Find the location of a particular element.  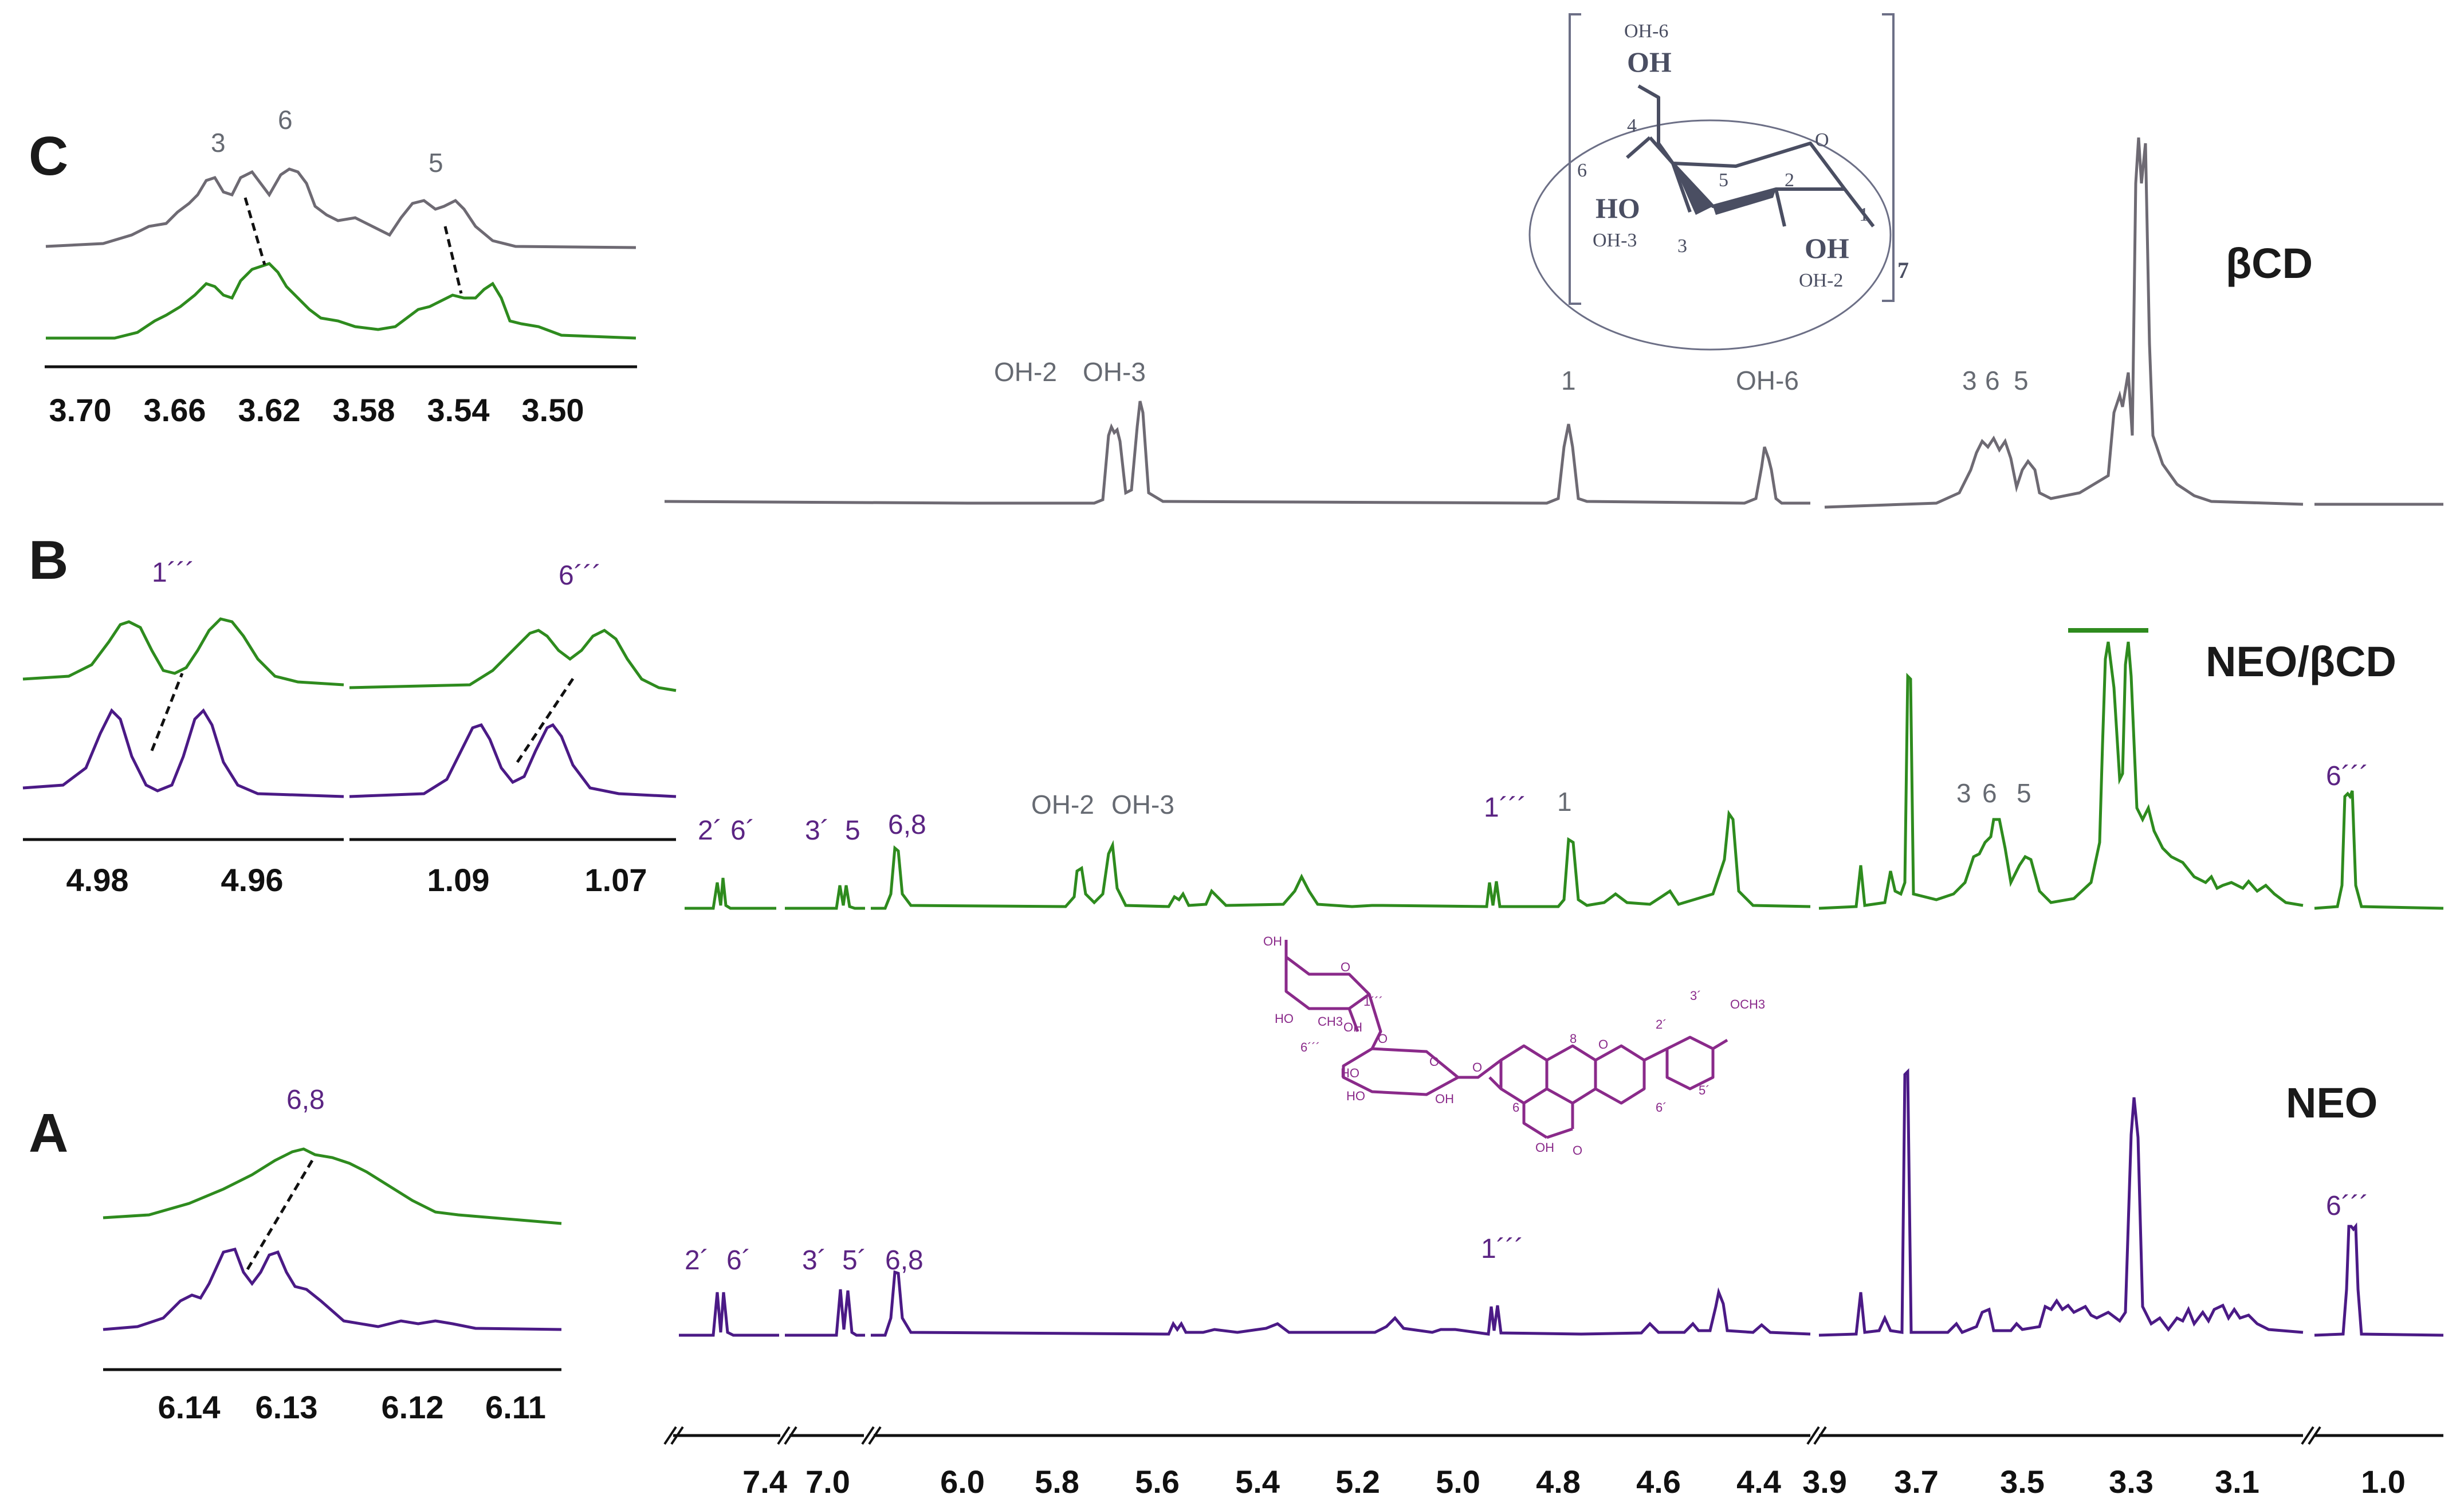

neo-struct-8: 8 is located at coordinates (1573, 1039).